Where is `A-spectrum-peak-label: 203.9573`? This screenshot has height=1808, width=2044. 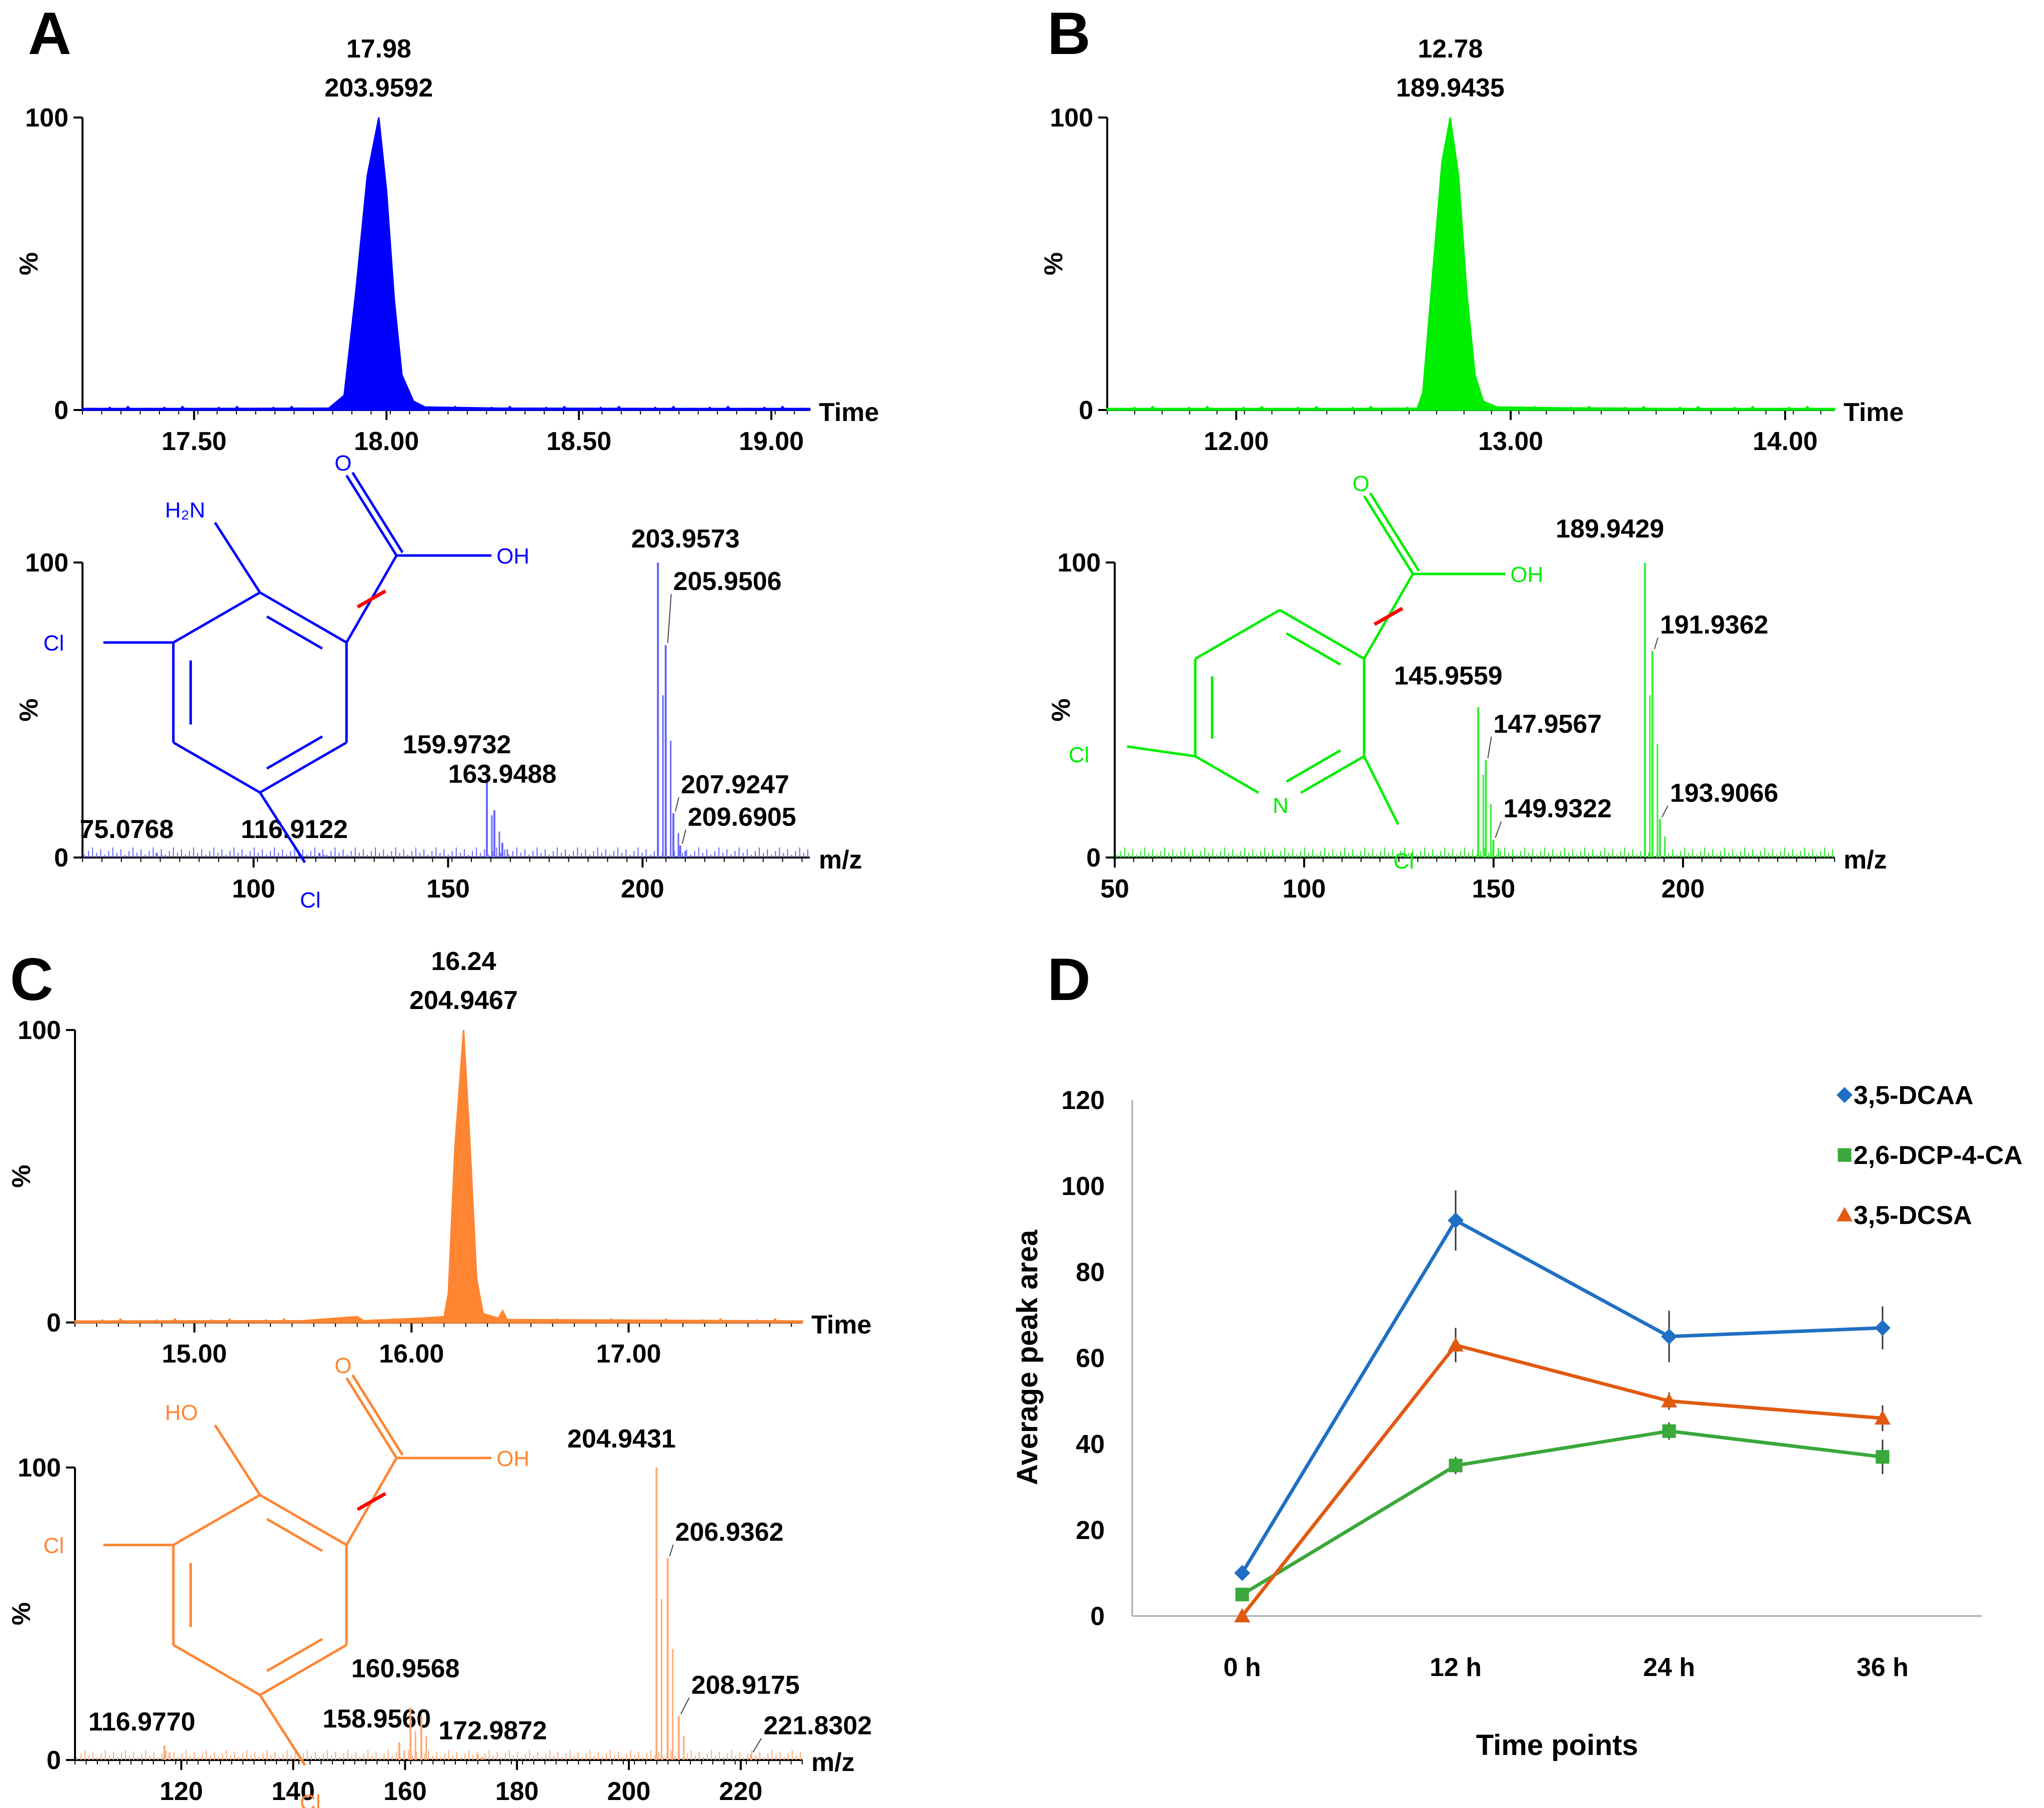
A-spectrum-peak-label: 203.9573 is located at coordinates (685, 539).